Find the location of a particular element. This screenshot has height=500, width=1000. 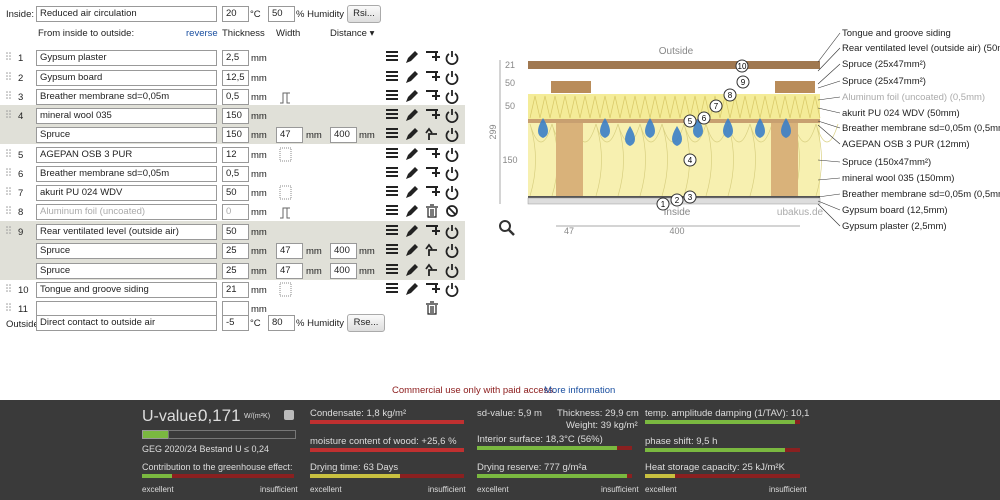

inside-select: Reduced air circulation is located at coordinates (126, 14).